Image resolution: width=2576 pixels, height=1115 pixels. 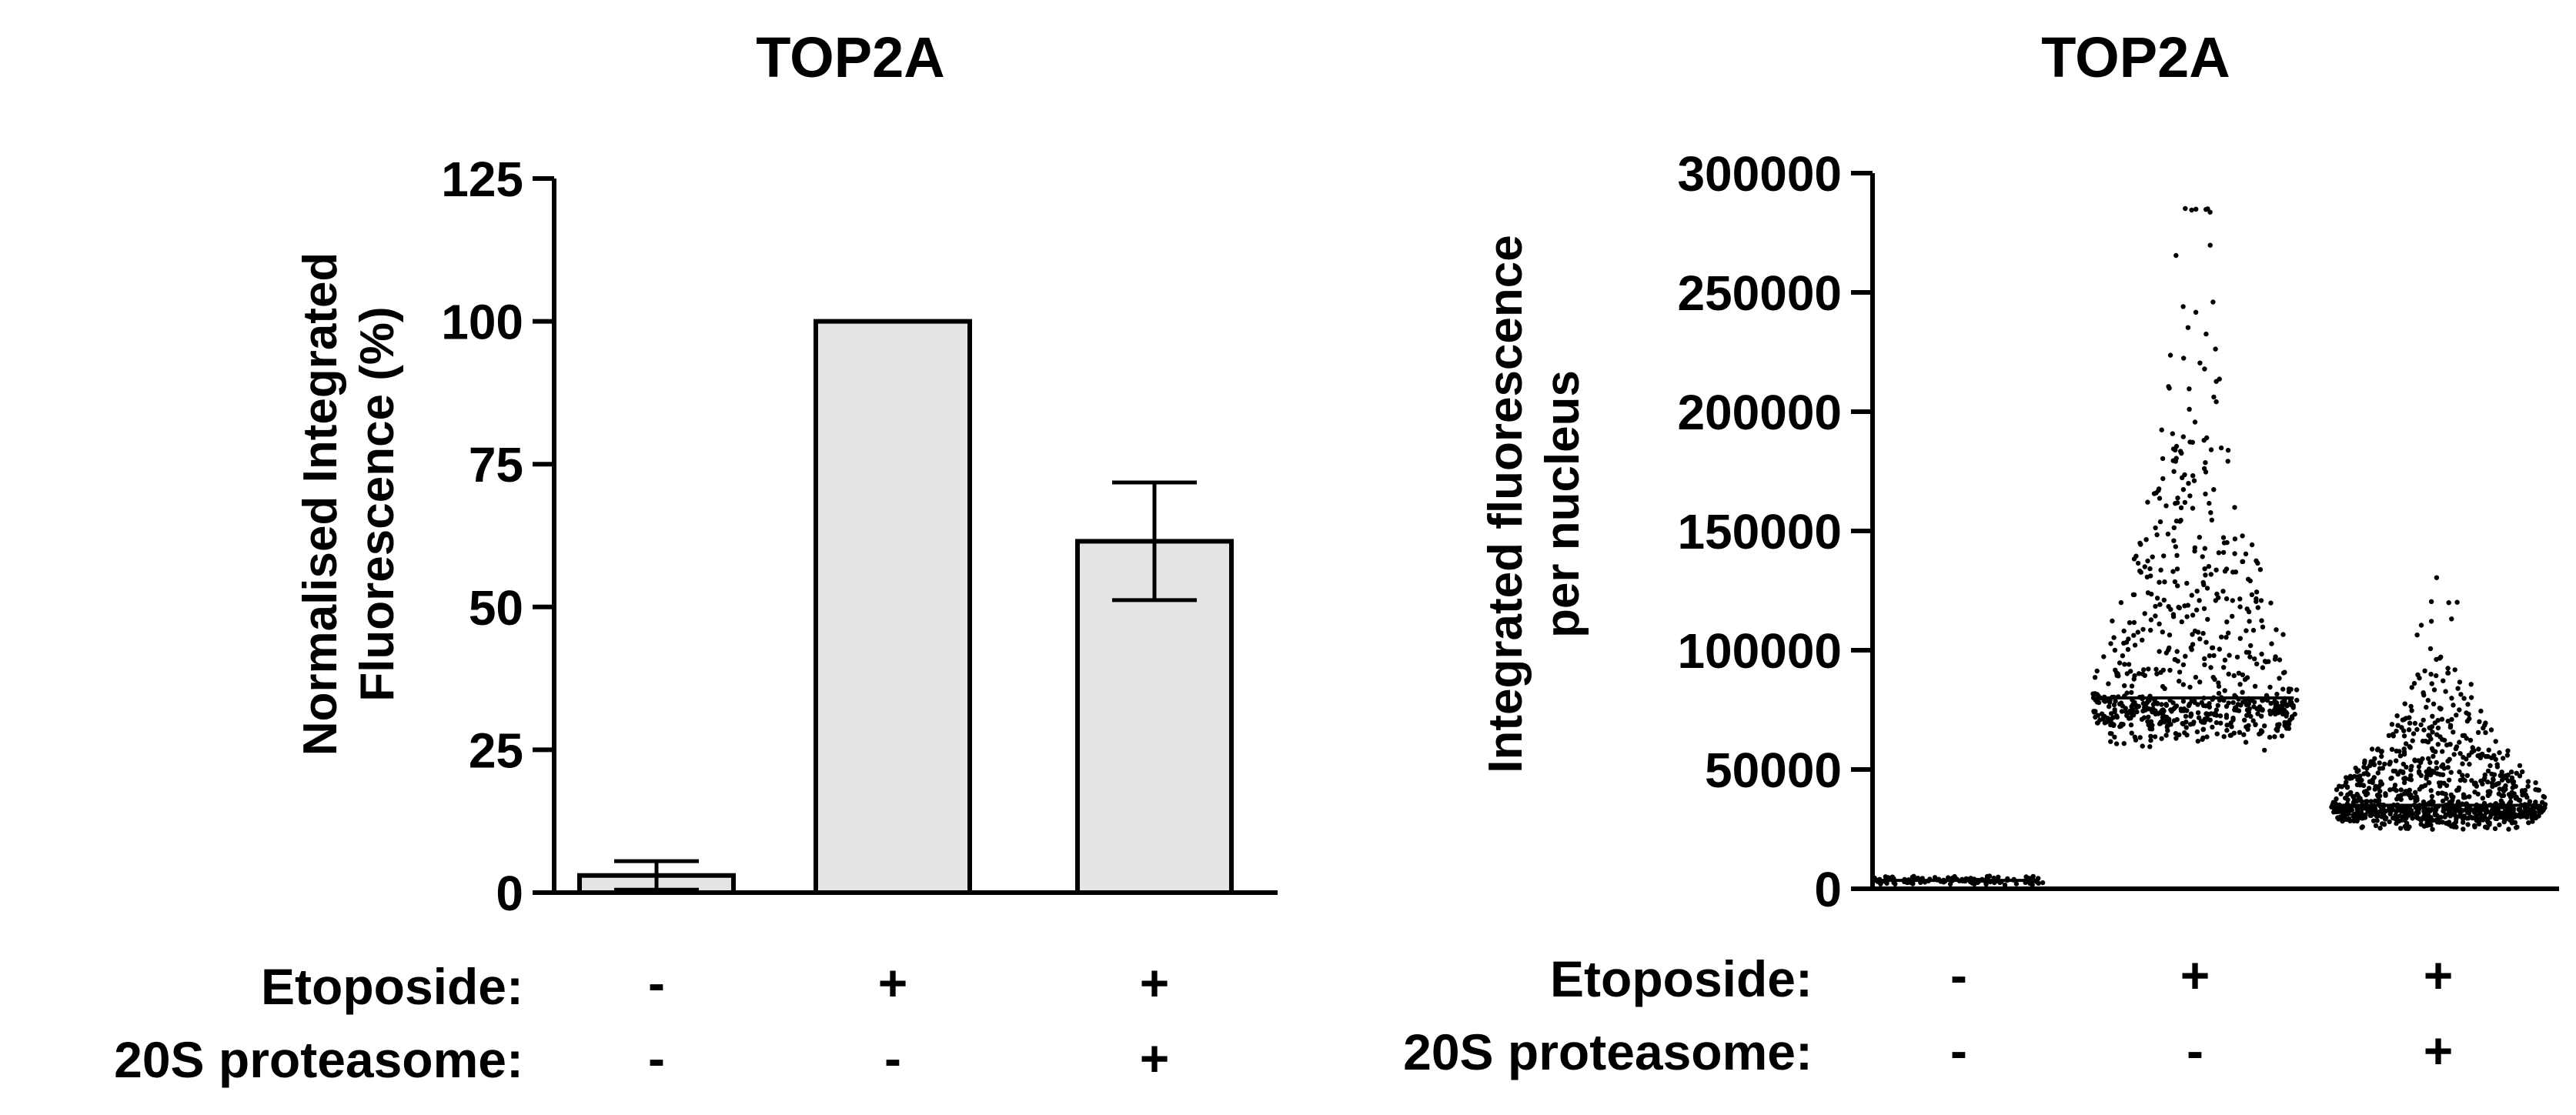 What do you see at coordinates (496, 750) in the screenshot?
I see `bar-chart-y-tick-label: 25` at bounding box center [496, 750].